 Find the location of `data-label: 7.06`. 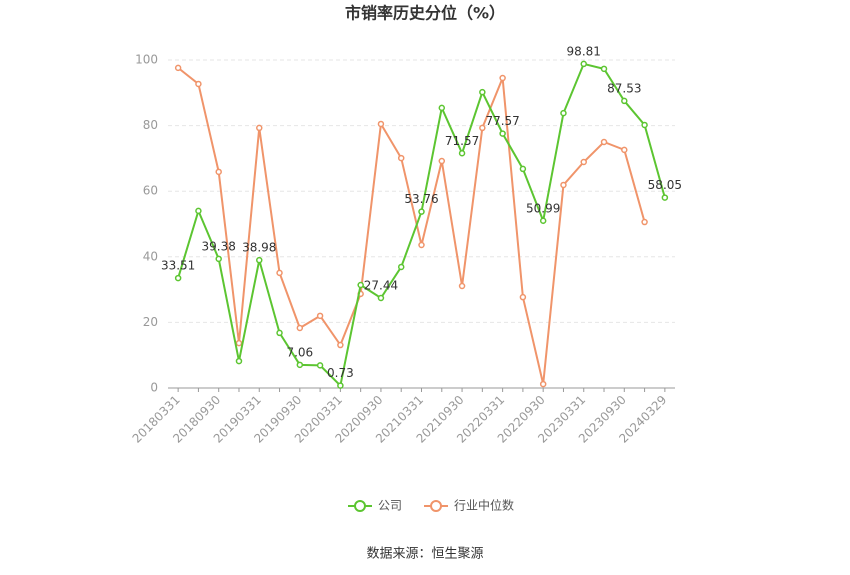

data-label: 7.06 is located at coordinates (299, 352).